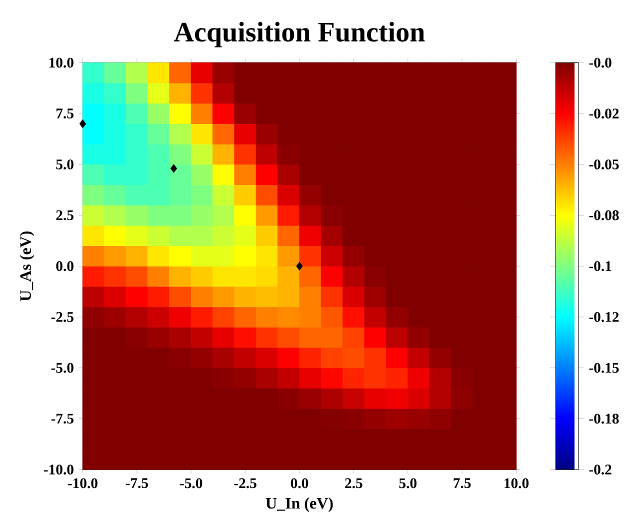  What do you see at coordinates (59, 469) in the screenshot?
I see `y-tick-label: -10.0` at bounding box center [59, 469].